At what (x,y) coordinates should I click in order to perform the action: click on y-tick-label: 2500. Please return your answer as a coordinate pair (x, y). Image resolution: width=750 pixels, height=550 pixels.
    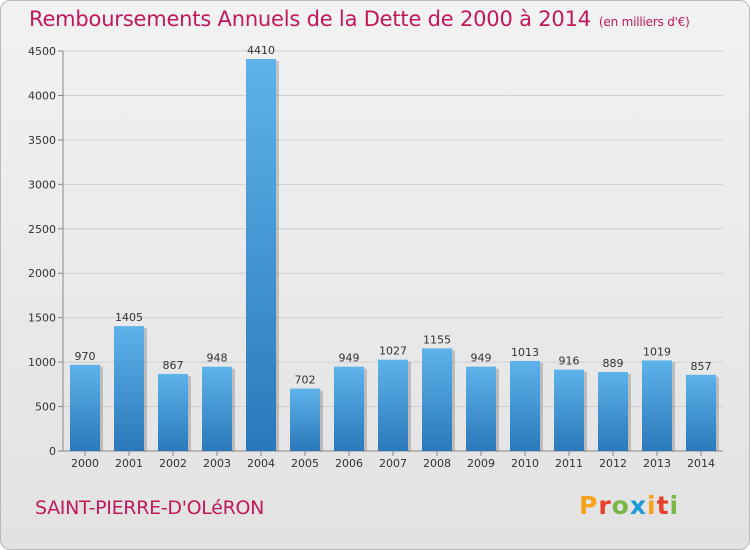
    Looking at the image, I should click on (42, 229).